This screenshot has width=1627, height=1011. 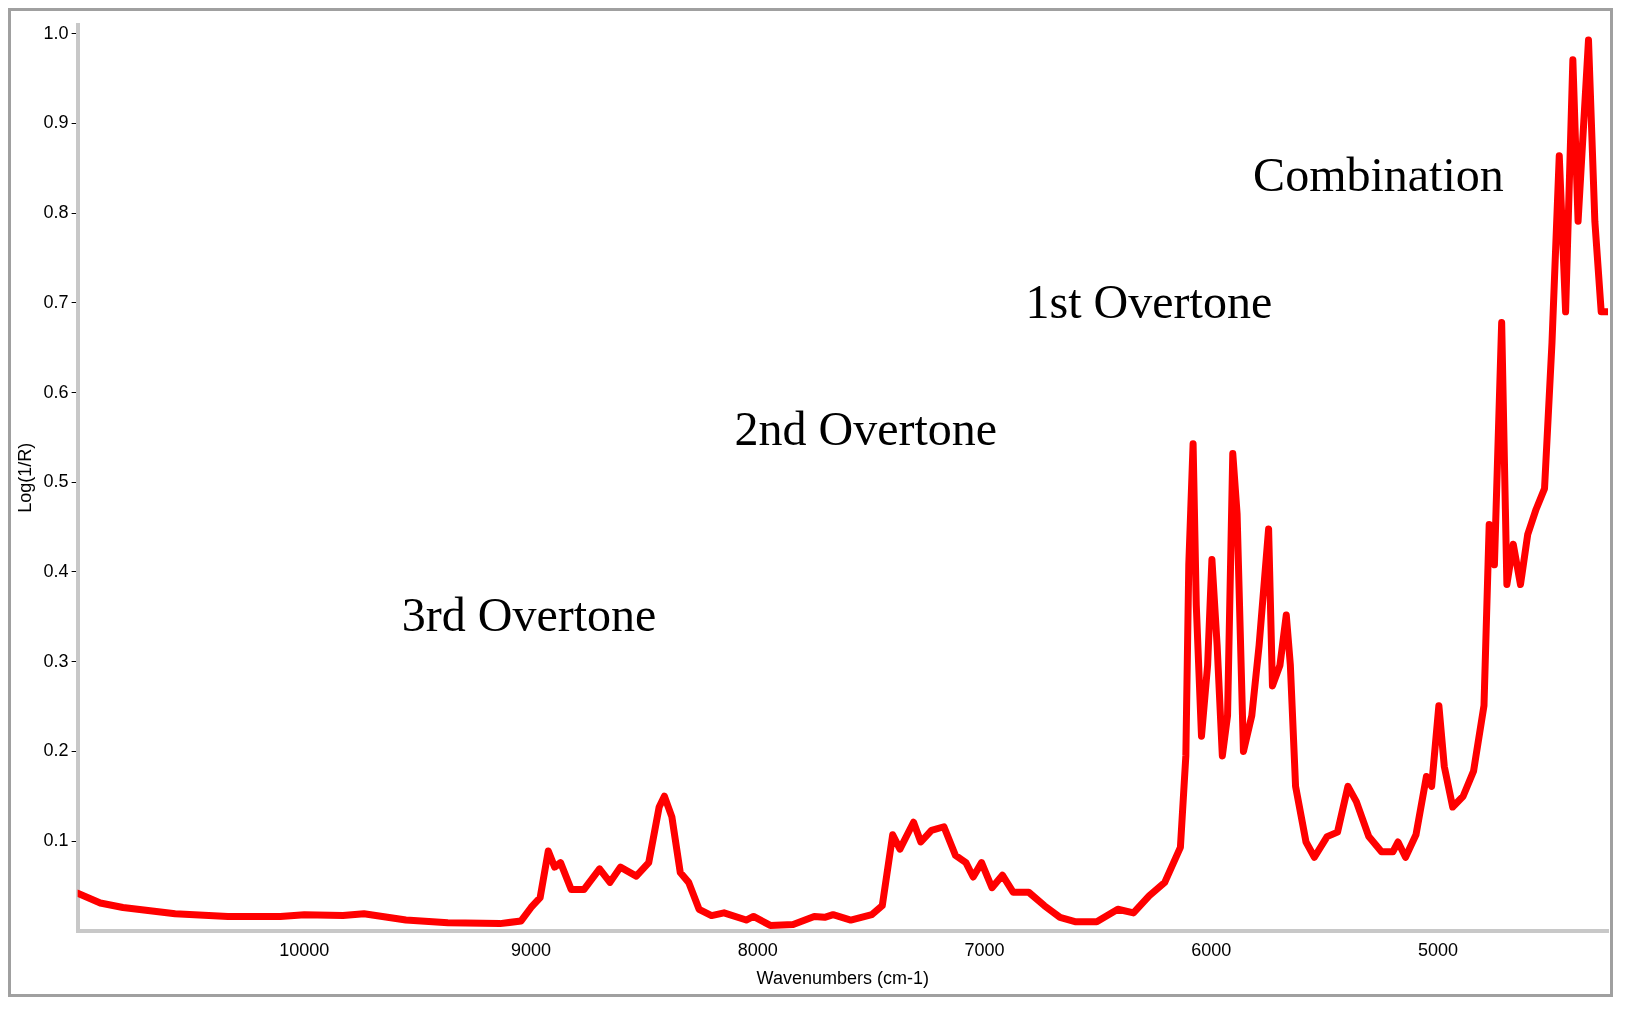 What do you see at coordinates (304, 949) in the screenshot?
I see `x-tick-label: 10000` at bounding box center [304, 949].